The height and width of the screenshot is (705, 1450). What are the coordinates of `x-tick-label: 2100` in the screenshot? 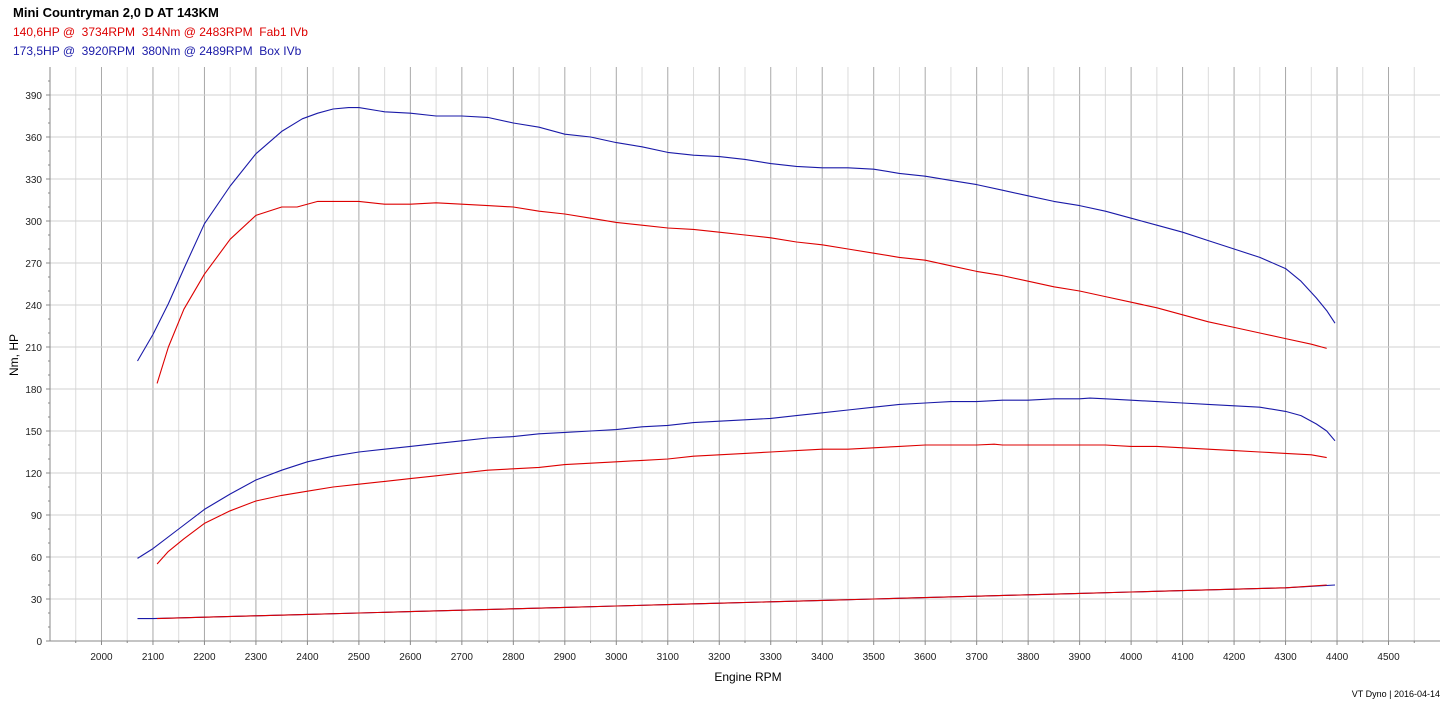 It's located at (153, 657).